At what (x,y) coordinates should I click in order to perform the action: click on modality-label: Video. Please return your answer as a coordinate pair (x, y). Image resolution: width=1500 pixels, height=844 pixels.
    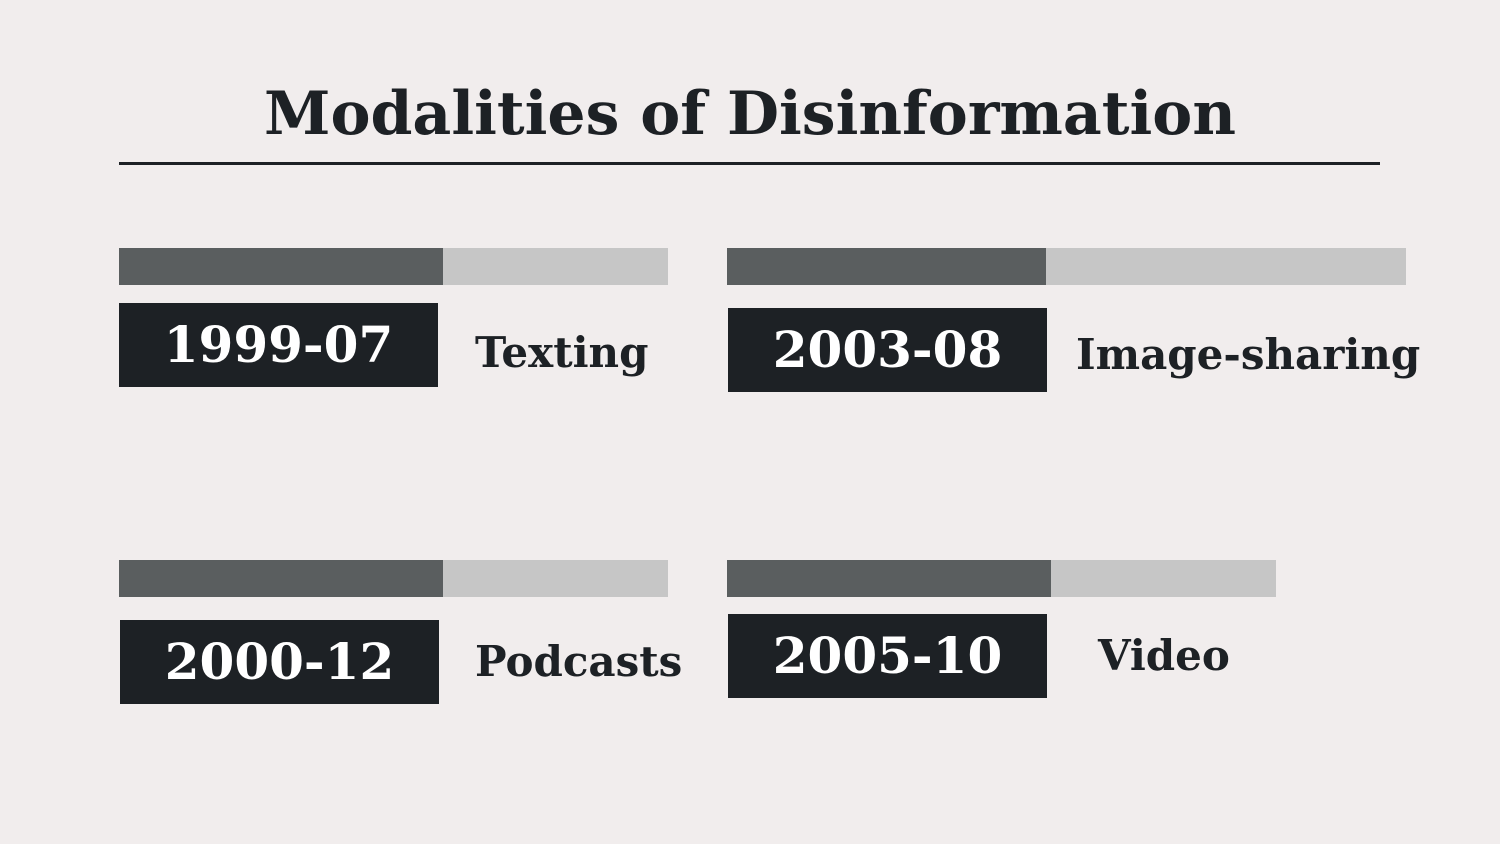
    Looking at the image, I should click on (1164, 655).